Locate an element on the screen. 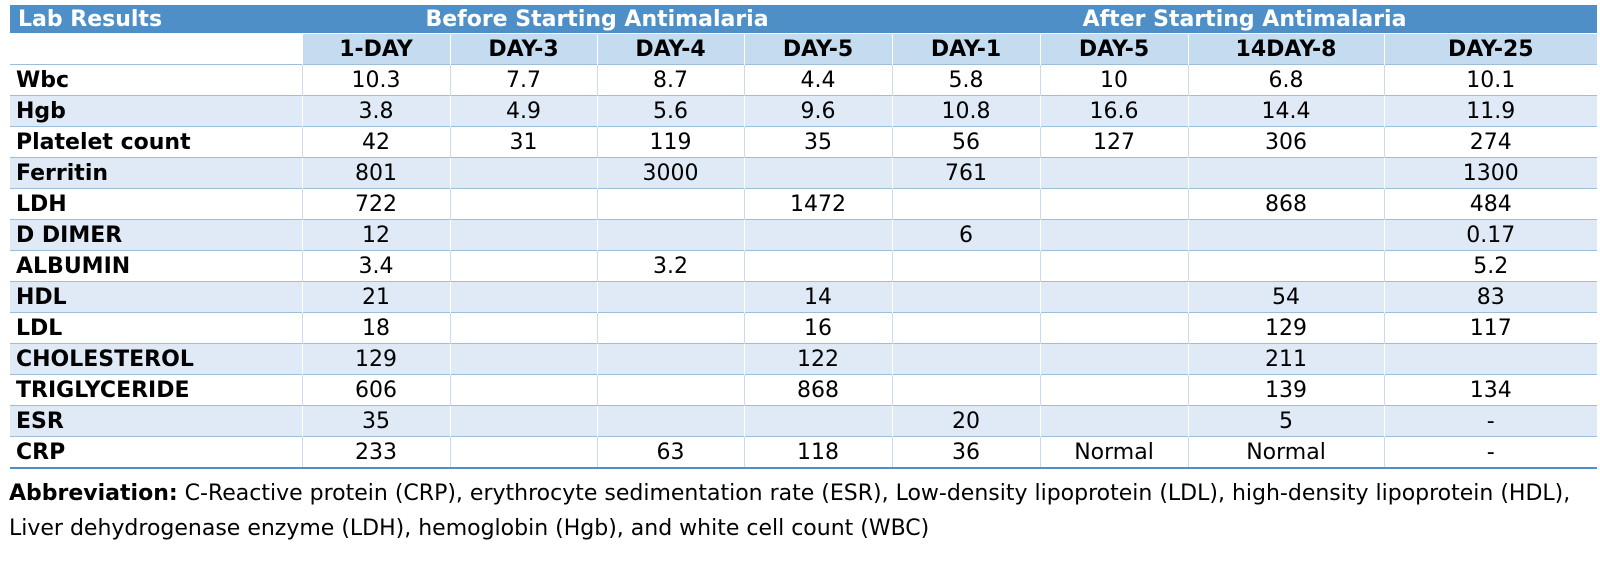  table-cell: 36 is located at coordinates (966, 452).